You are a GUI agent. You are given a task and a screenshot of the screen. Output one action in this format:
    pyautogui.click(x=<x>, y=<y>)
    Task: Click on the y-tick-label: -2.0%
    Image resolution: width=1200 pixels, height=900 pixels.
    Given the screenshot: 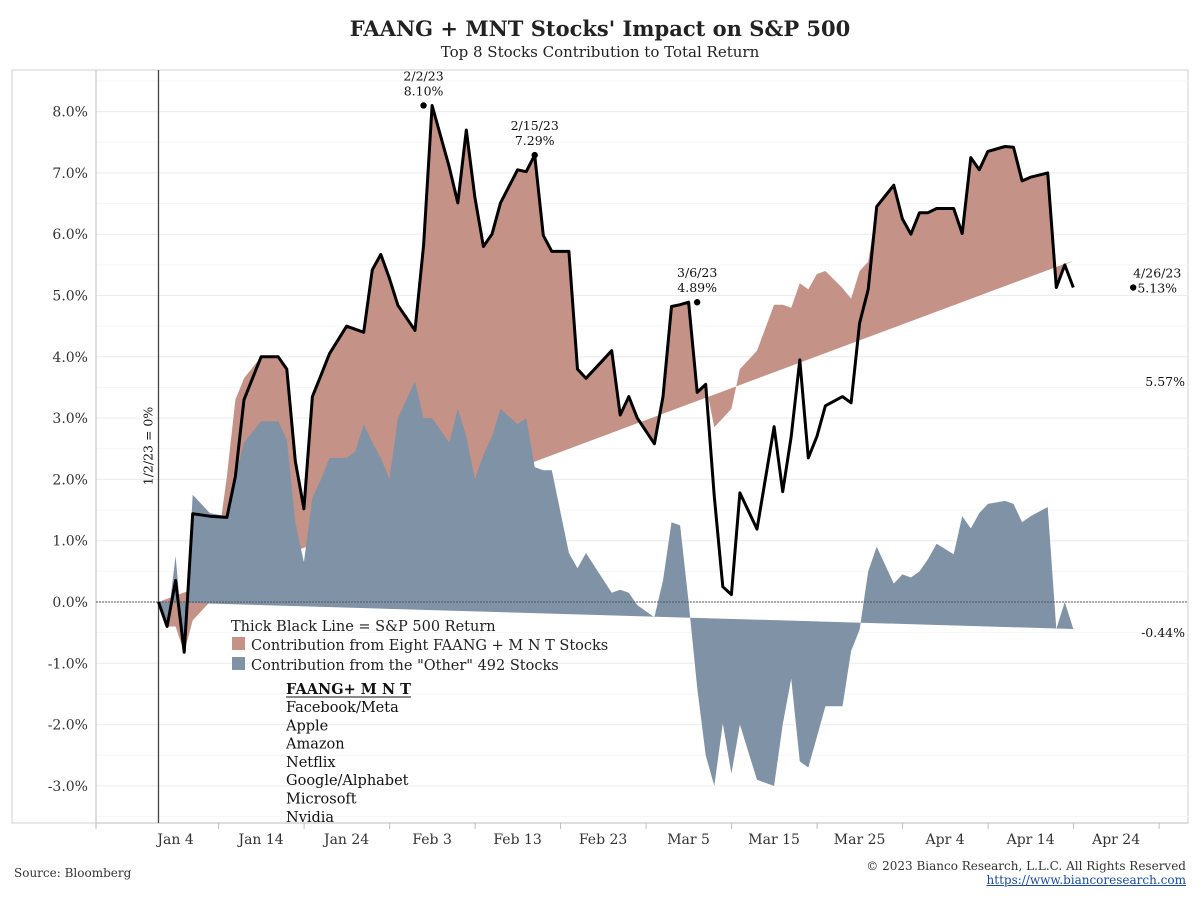 What is the action you would take?
    pyautogui.click(x=68, y=726)
    